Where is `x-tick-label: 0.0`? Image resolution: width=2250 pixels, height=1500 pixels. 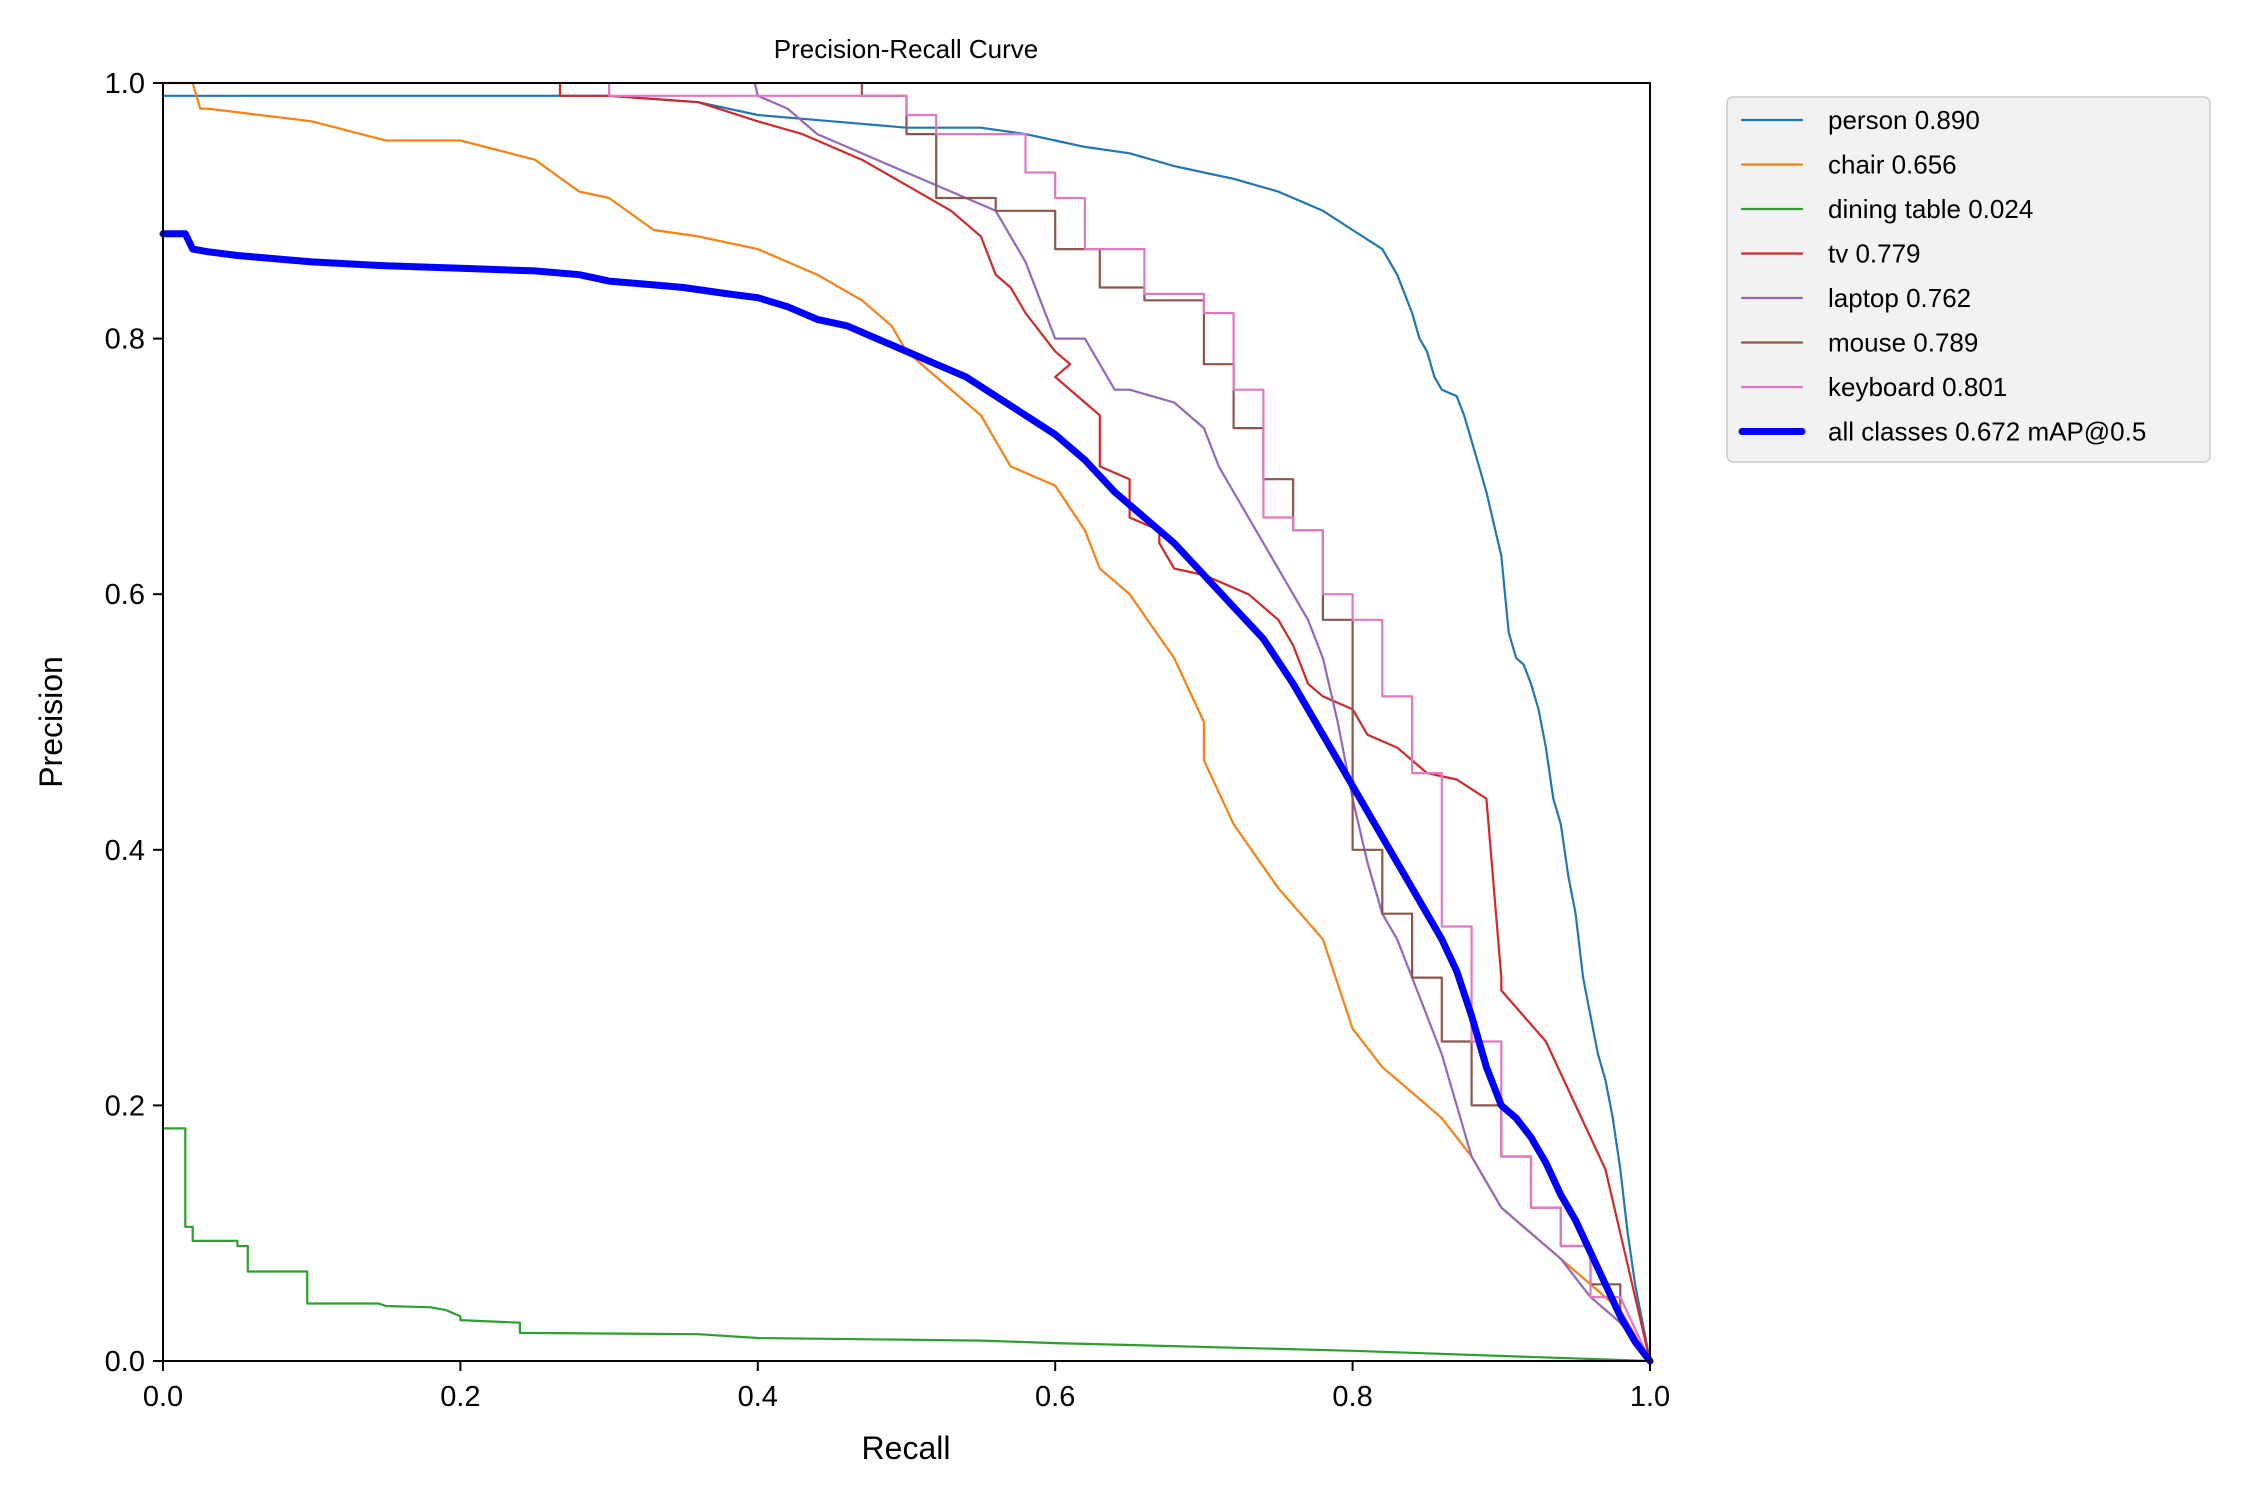 x-tick-label: 0.0 is located at coordinates (163, 1397).